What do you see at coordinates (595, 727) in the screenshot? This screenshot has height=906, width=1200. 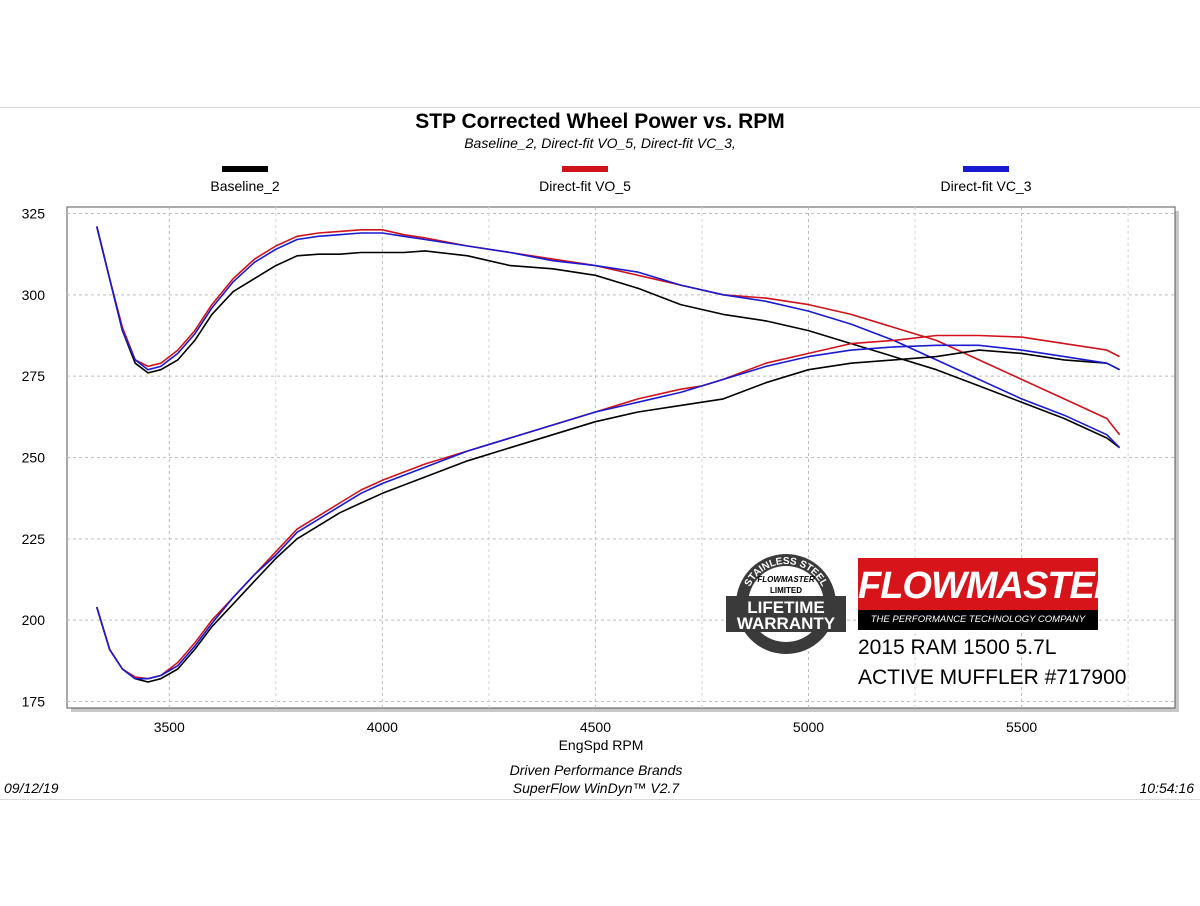 I see `x-tick-label: 4500` at bounding box center [595, 727].